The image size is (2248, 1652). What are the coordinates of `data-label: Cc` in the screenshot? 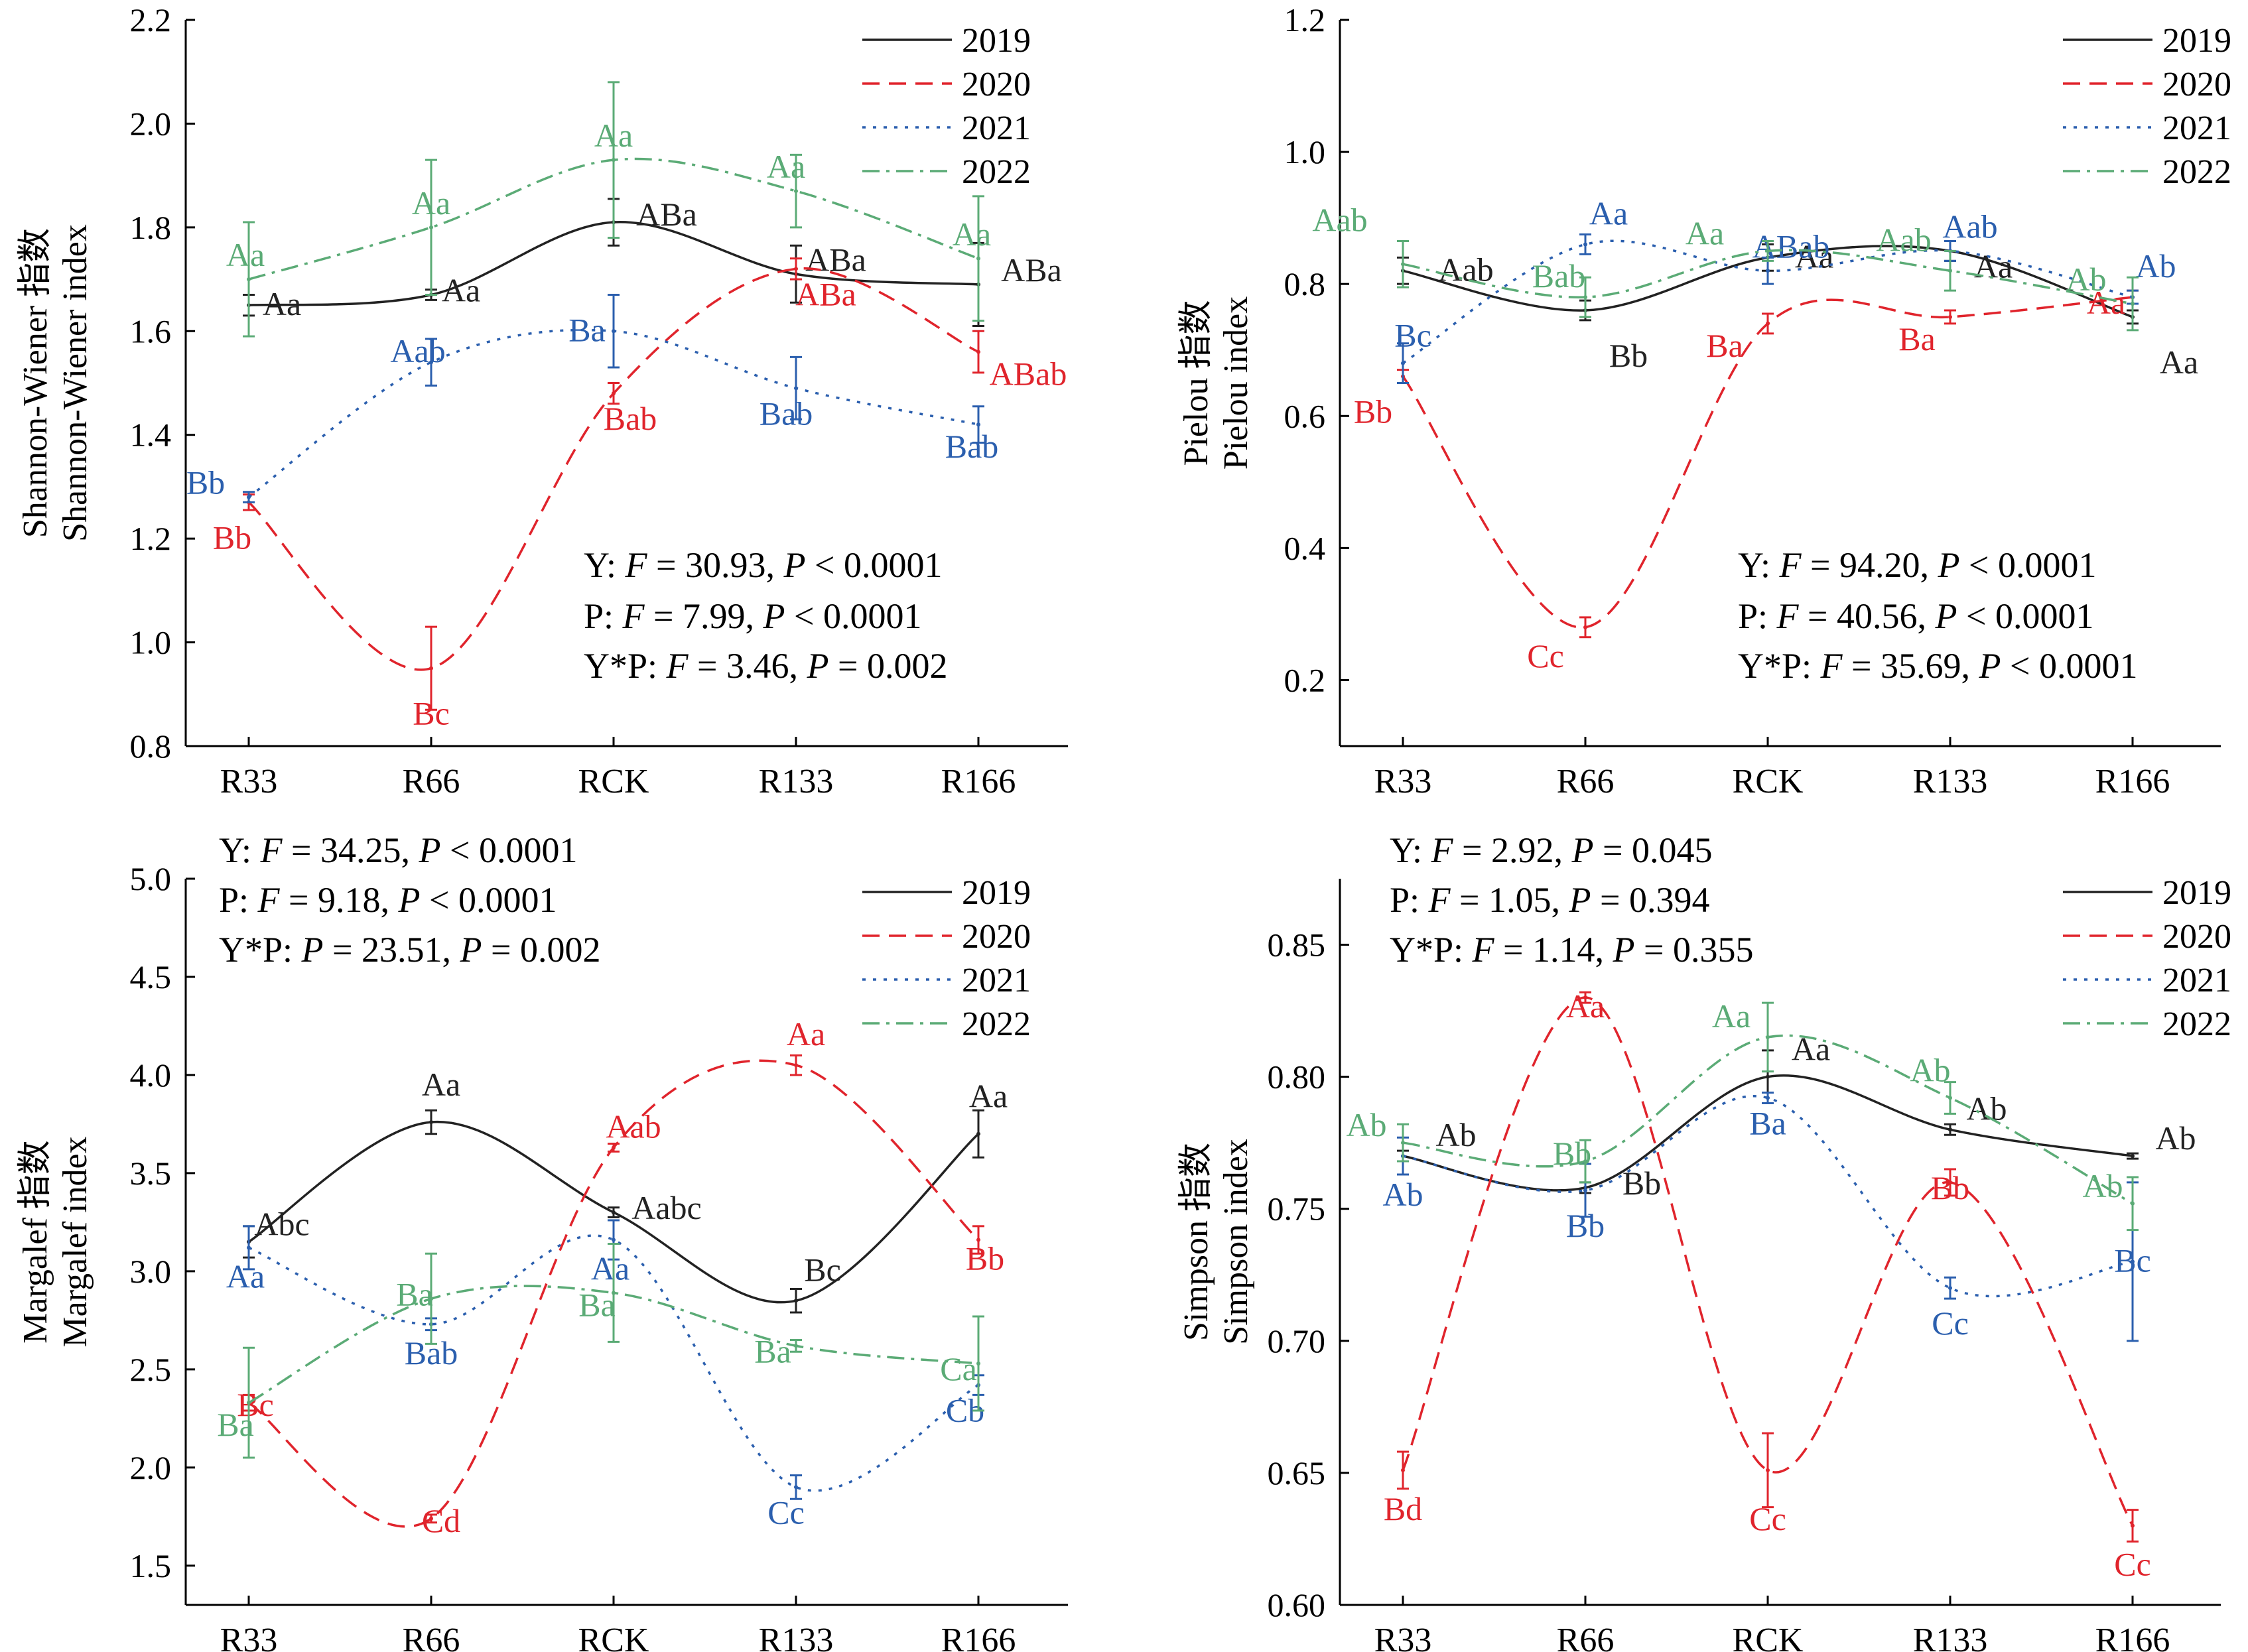 It's located at (1545, 655).